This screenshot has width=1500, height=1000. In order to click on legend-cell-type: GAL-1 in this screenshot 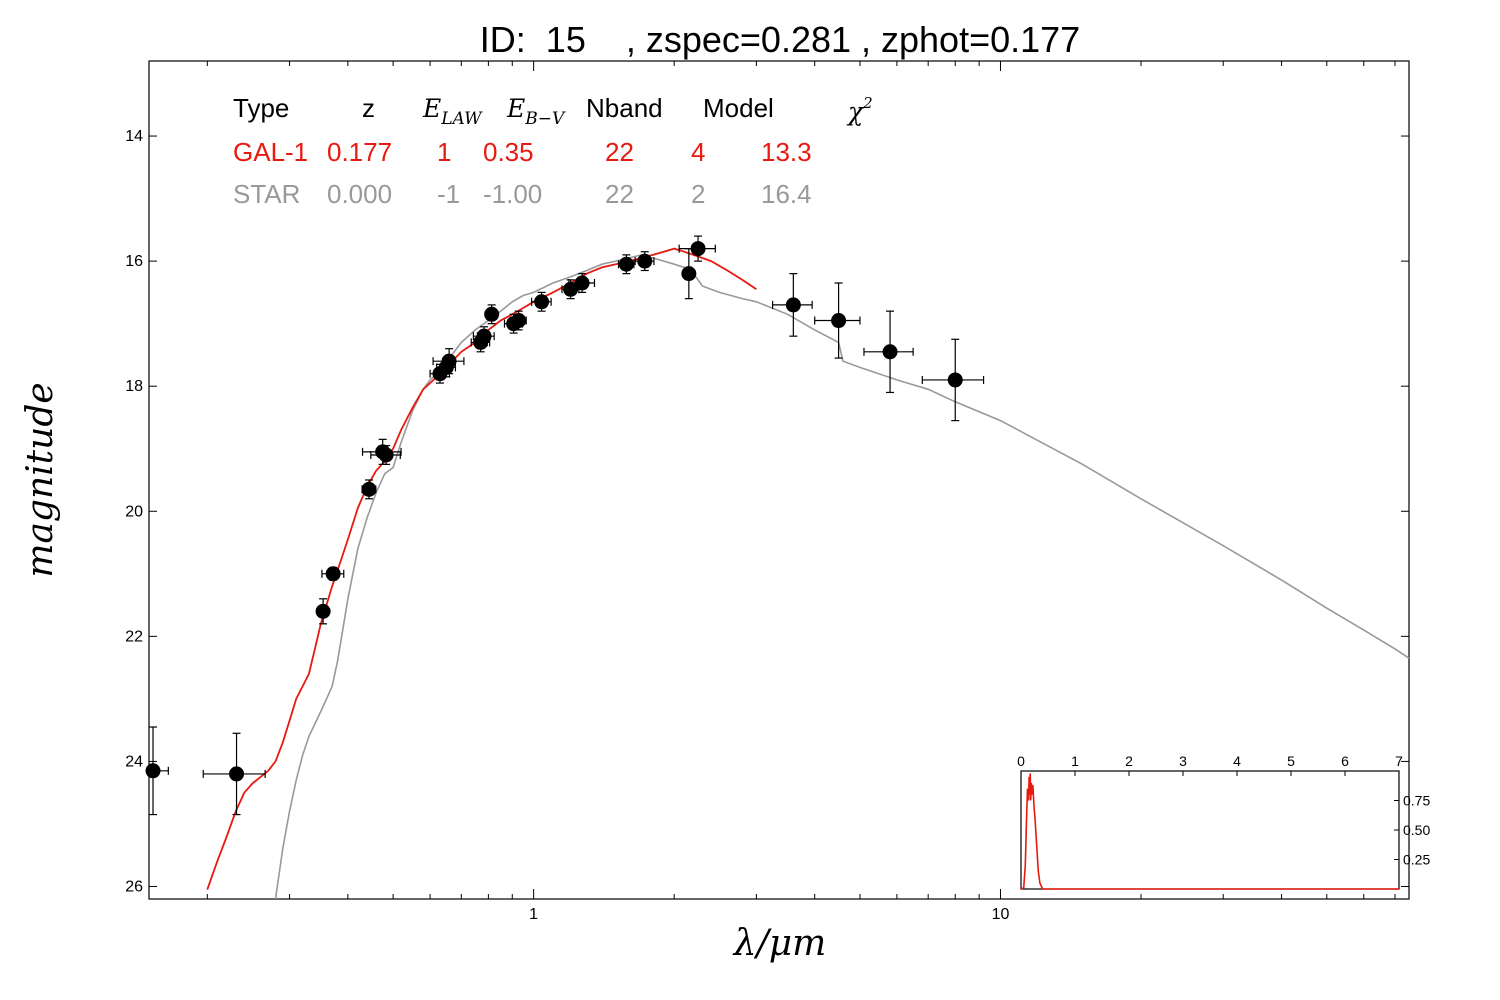, I will do `click(270, 152)`.